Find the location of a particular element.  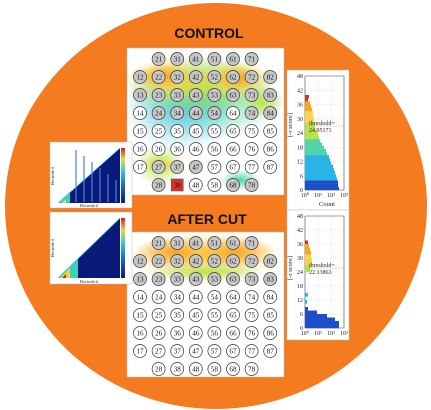

svg-text: 65 is located at coordinates (233, 132).